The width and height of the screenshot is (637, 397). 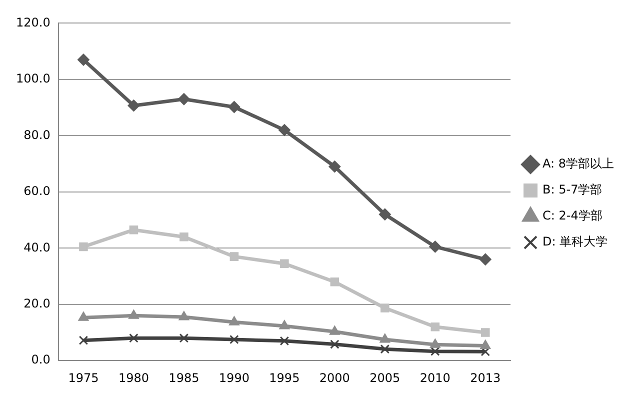 What do you see at coordinates (37, 303) in the screenshot?
I see `y-tick-label: 20.0` at bounding box center [37, 303].